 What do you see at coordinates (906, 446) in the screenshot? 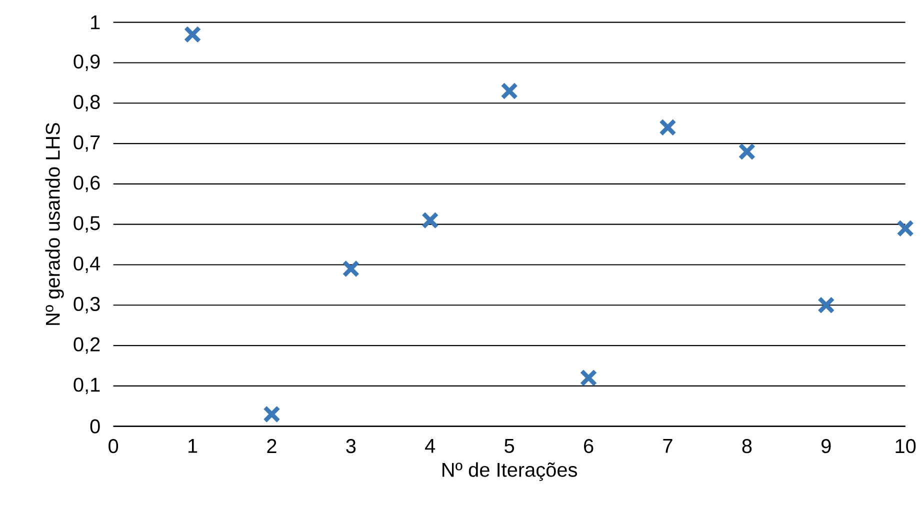
I see `x-tick-label: 10` at bounding box center [906, 446].